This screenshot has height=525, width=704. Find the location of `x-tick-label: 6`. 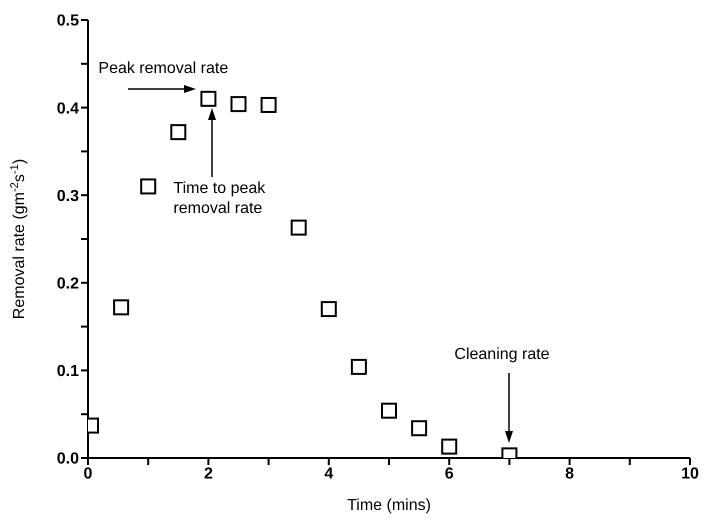

x-tick-label: 6 is located at coordinates (449, 473).